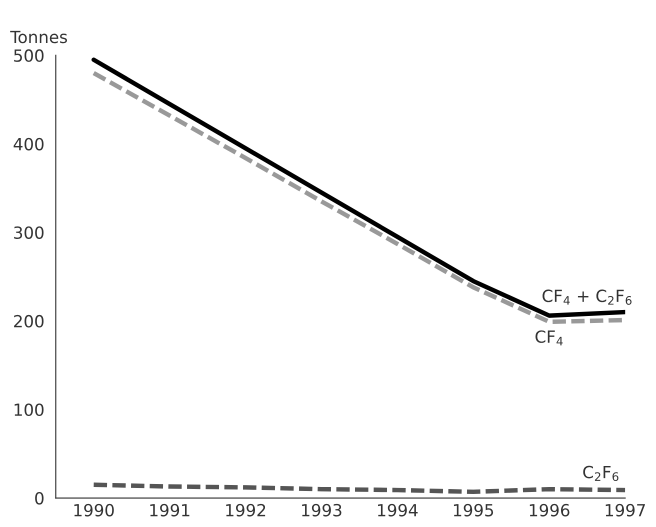 The height and width of the screenshot is (527, 656). What do you see at coordinates (29, 409) in the screenshot?
I see `y-tick-label: 100` at bounding box center [29, 409].